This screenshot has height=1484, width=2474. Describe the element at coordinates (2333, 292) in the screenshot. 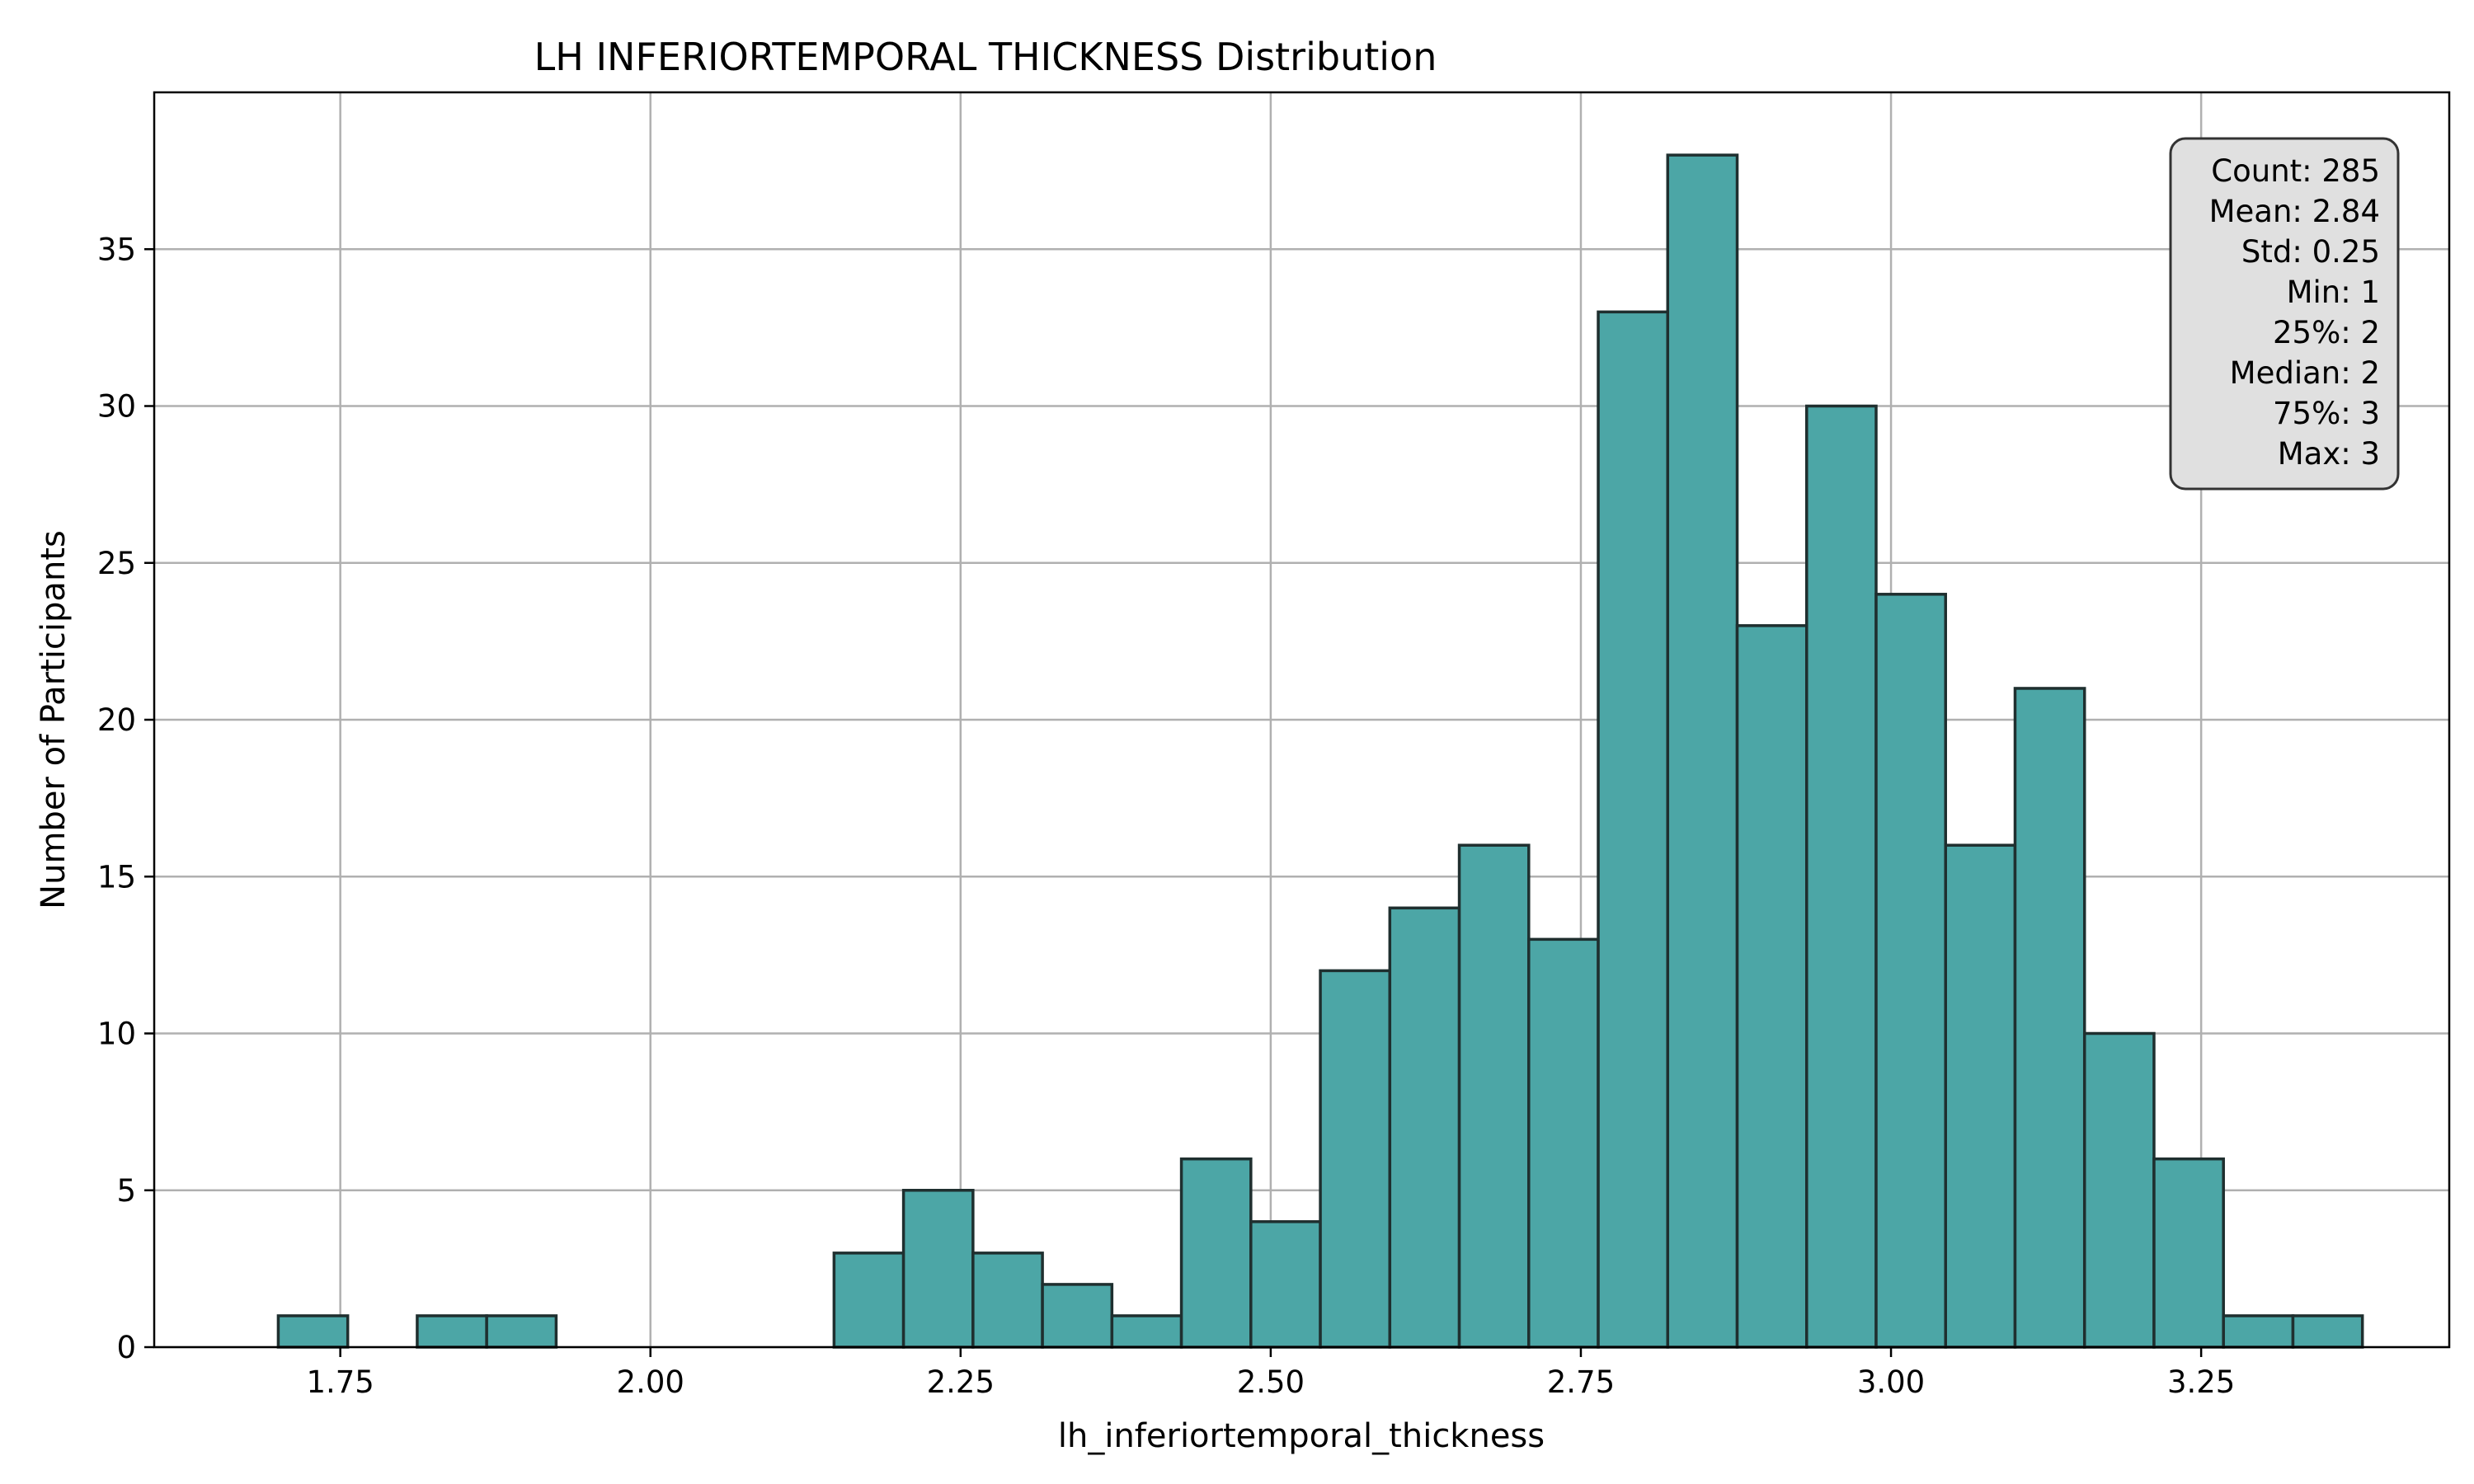

I see `stats-line: Min: 1` at that location.